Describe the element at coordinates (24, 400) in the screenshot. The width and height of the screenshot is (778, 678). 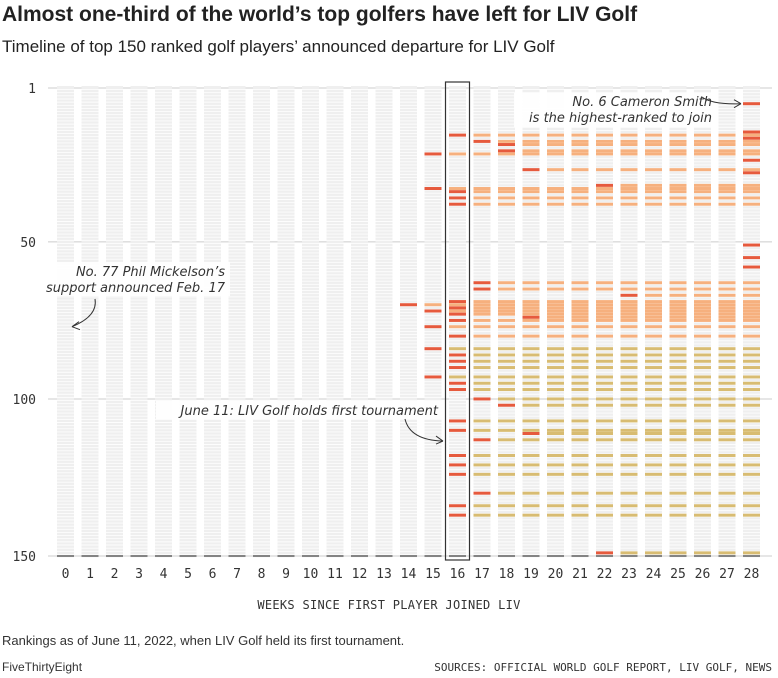
I see `y-tick-label: 100` at that location.